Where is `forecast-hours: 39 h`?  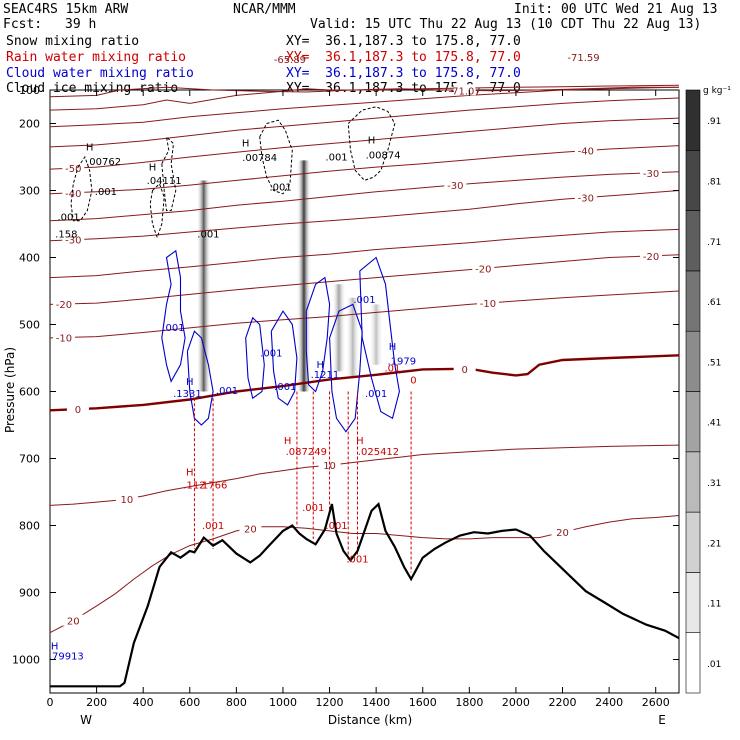 forecast-hours: 39 h is located at coordinates (81, 24).